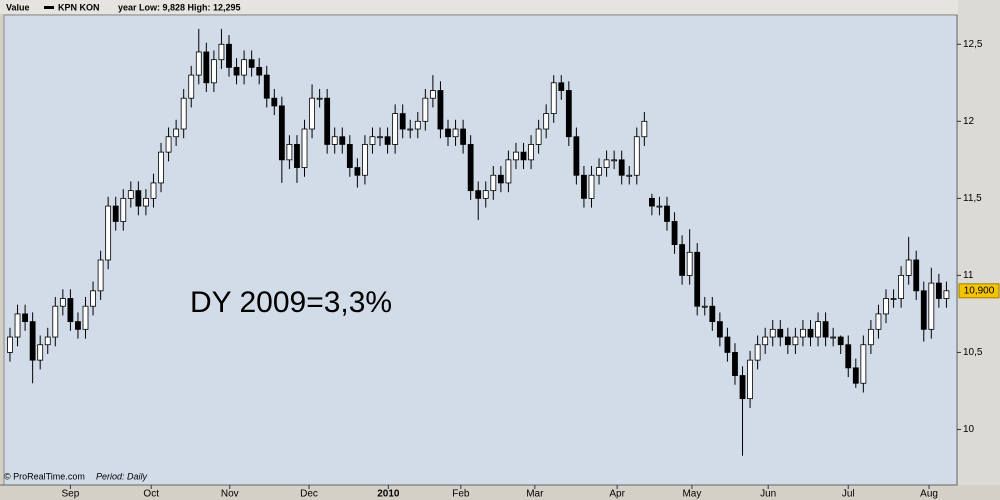 Image resolution: width=1000 pixels, height=500 pixels. I want to click on y-tick-label: 10, so click(969, 429).